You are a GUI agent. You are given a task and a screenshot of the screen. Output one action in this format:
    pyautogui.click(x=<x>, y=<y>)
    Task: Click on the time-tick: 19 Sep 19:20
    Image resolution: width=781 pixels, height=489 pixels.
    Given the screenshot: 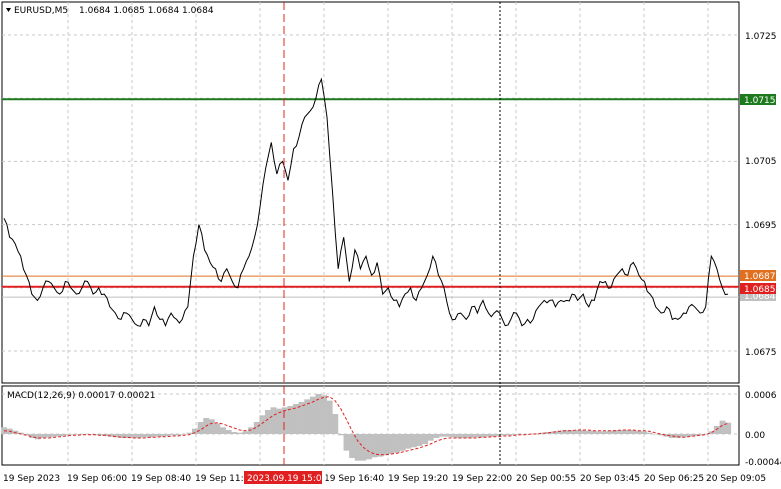 What is the action you would take?
    pyautogui.click(x=418, y=479)
    